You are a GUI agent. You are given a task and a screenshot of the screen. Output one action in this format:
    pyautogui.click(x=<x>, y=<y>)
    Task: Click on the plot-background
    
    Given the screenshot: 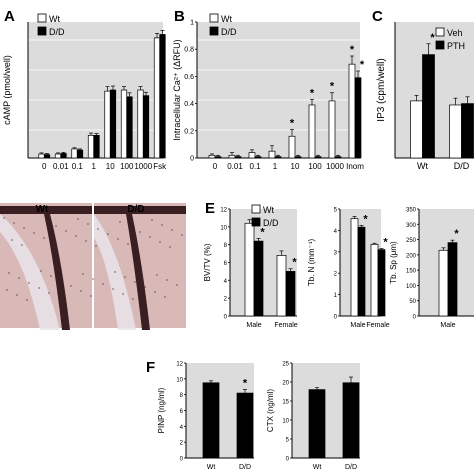 What is the action you would take?
    pyautogui.click(x=278, y=90)
    